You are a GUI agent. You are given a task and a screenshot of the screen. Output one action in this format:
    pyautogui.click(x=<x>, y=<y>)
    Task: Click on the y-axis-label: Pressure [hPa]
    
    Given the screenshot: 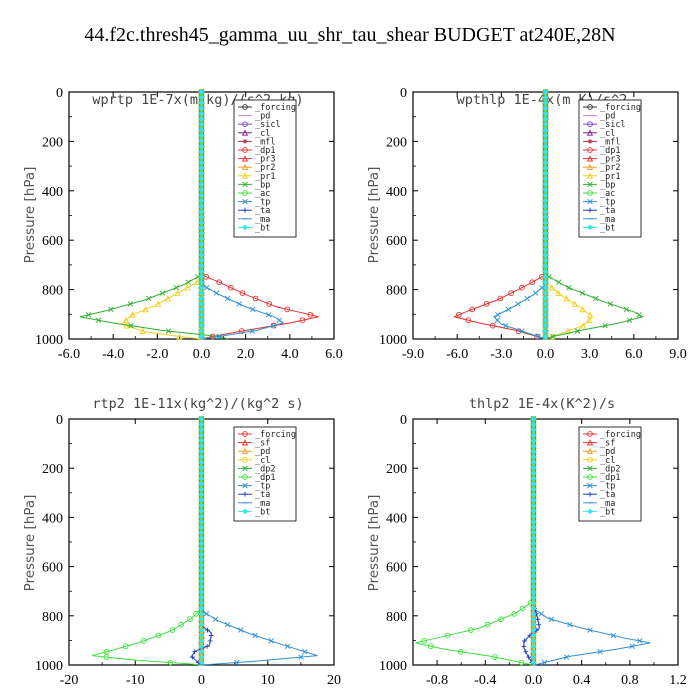 What is the action you would take?
    pyautogui.click(x=30, y=543)
    